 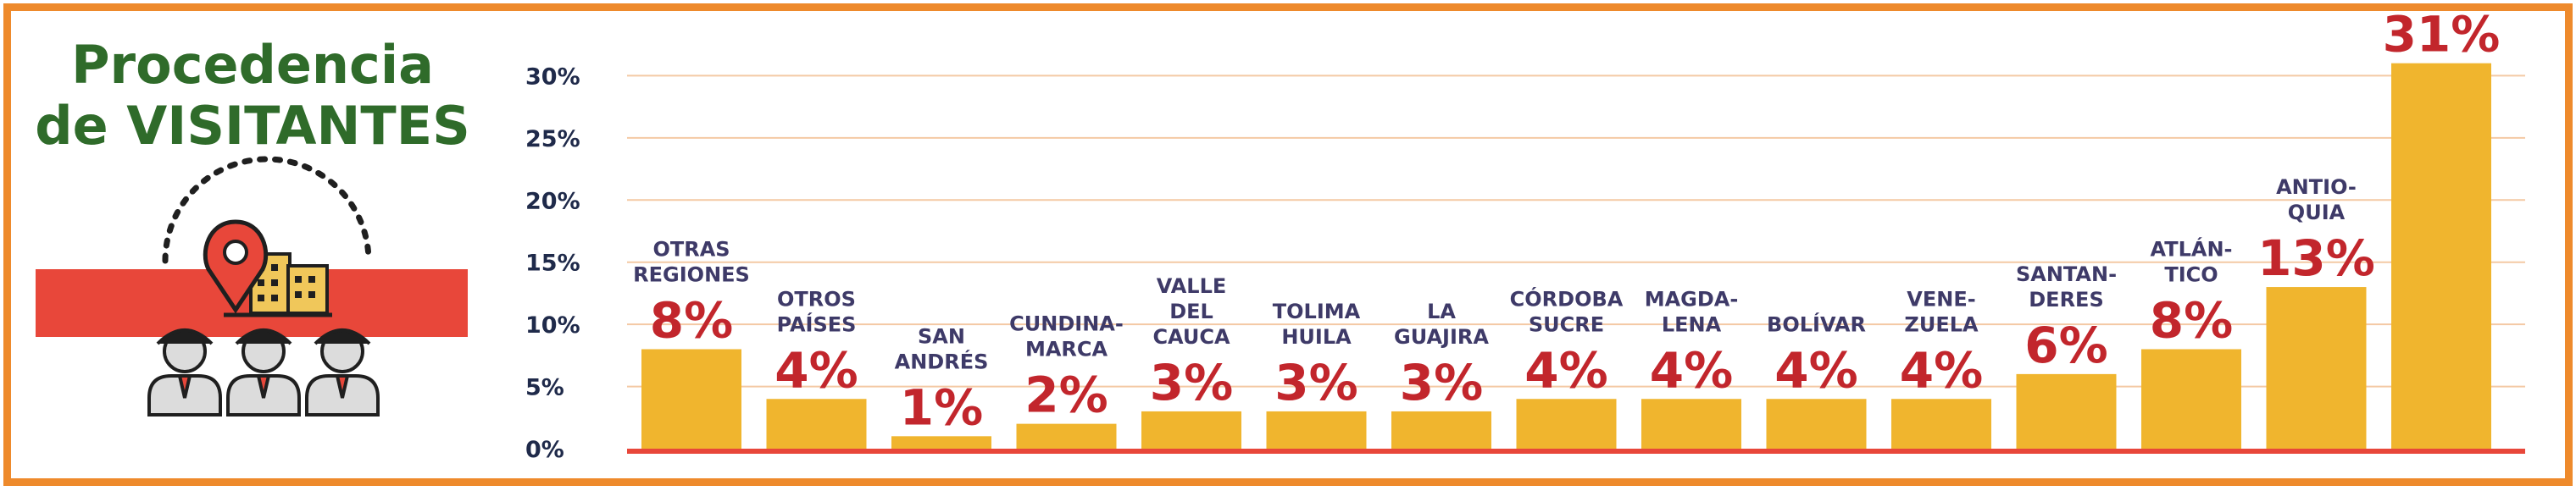 What do you see at coordinates (2316, 258) in the screenshot?
I see `value-label: 13%` at bounding box center [2316, 258].